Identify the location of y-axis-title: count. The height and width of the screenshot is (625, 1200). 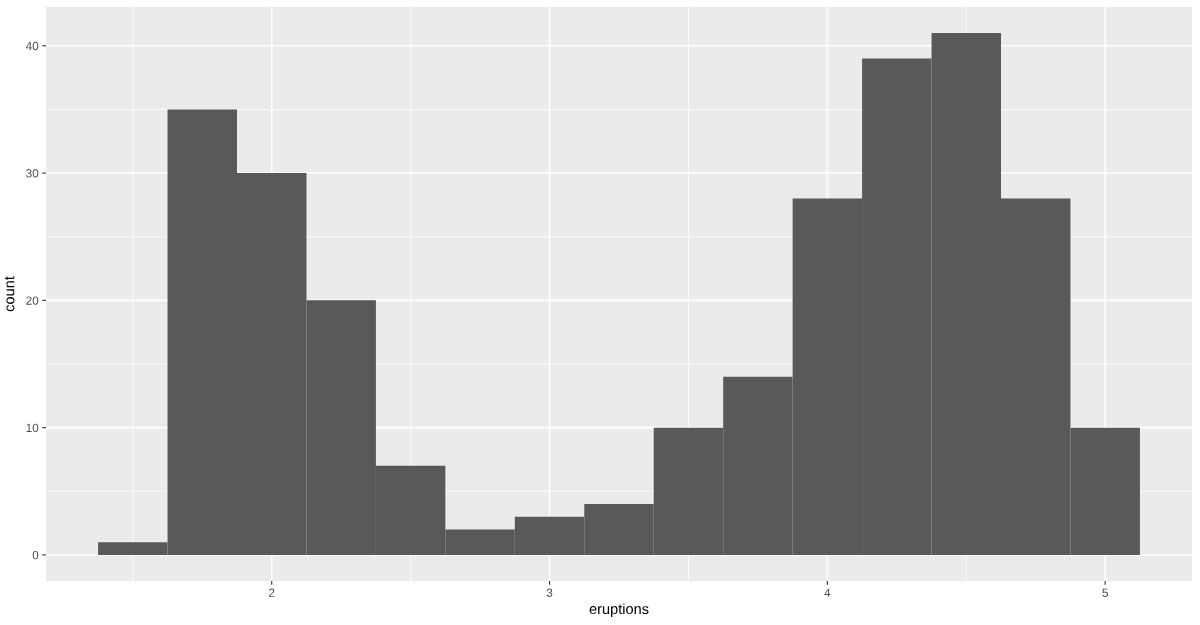
(9, 294).